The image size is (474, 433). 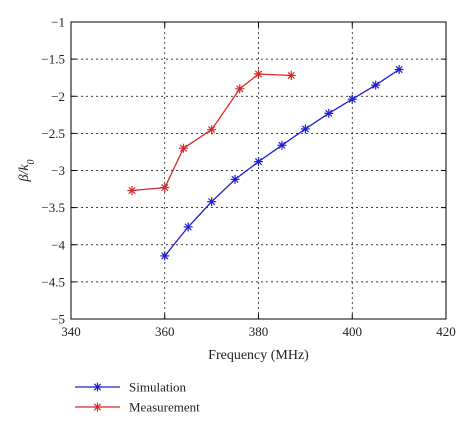 I want to click on x-axis-title: Frequency (MHz), so click(x=258, y=355).